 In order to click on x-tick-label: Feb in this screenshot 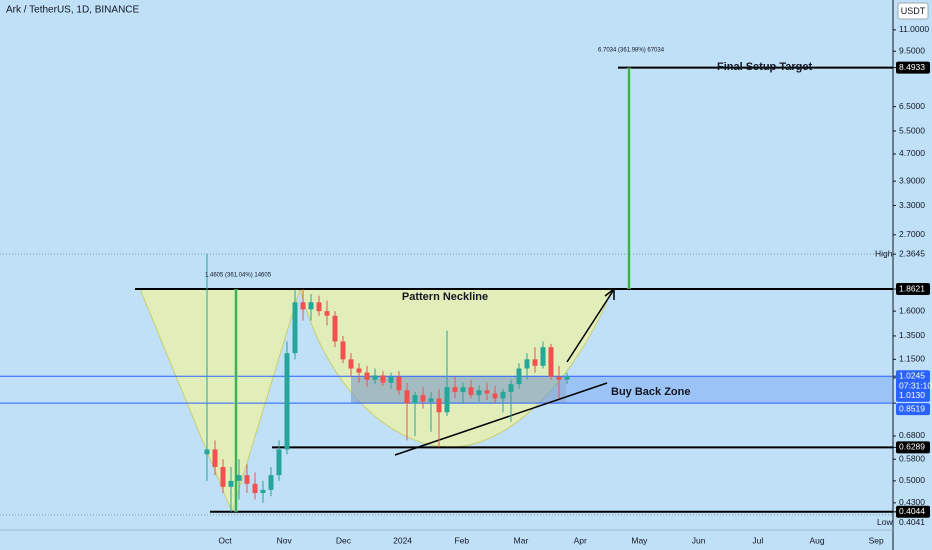, I will do `click(461, 540)`.